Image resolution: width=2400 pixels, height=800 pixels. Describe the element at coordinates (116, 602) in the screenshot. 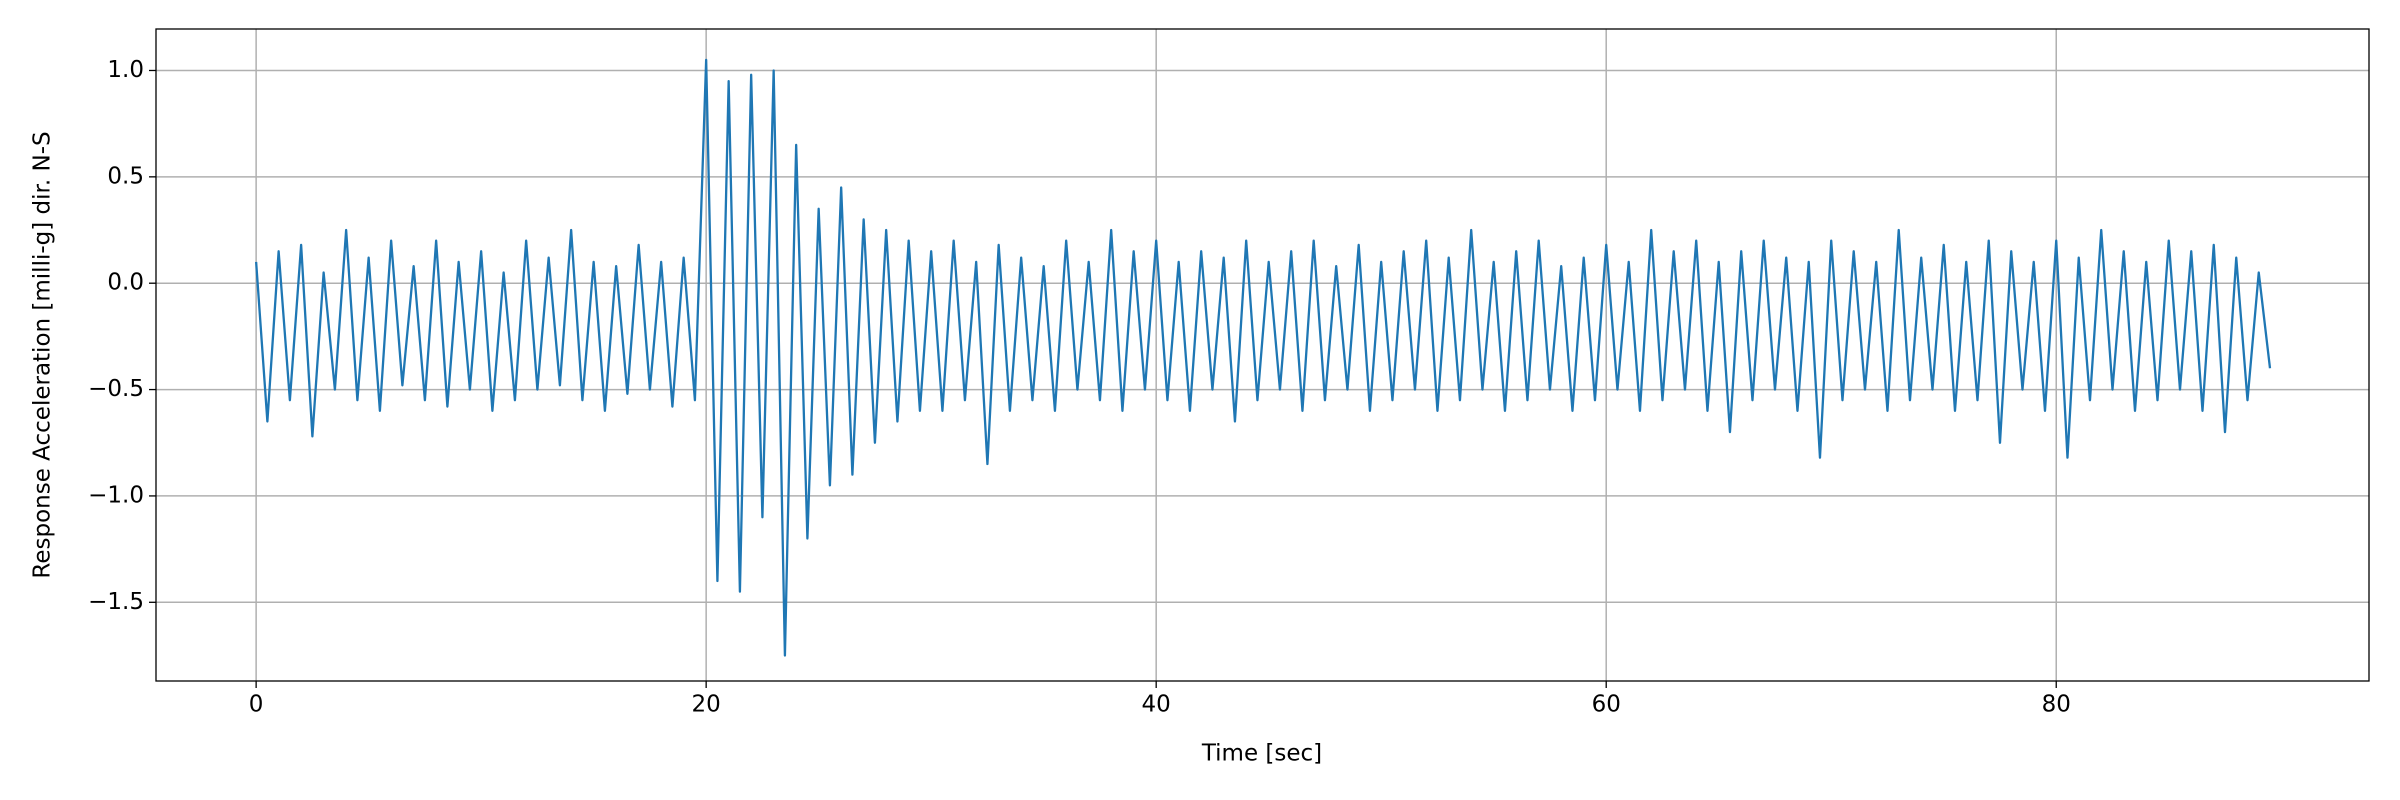

I see `y-tick-label: −1.5` at that location.